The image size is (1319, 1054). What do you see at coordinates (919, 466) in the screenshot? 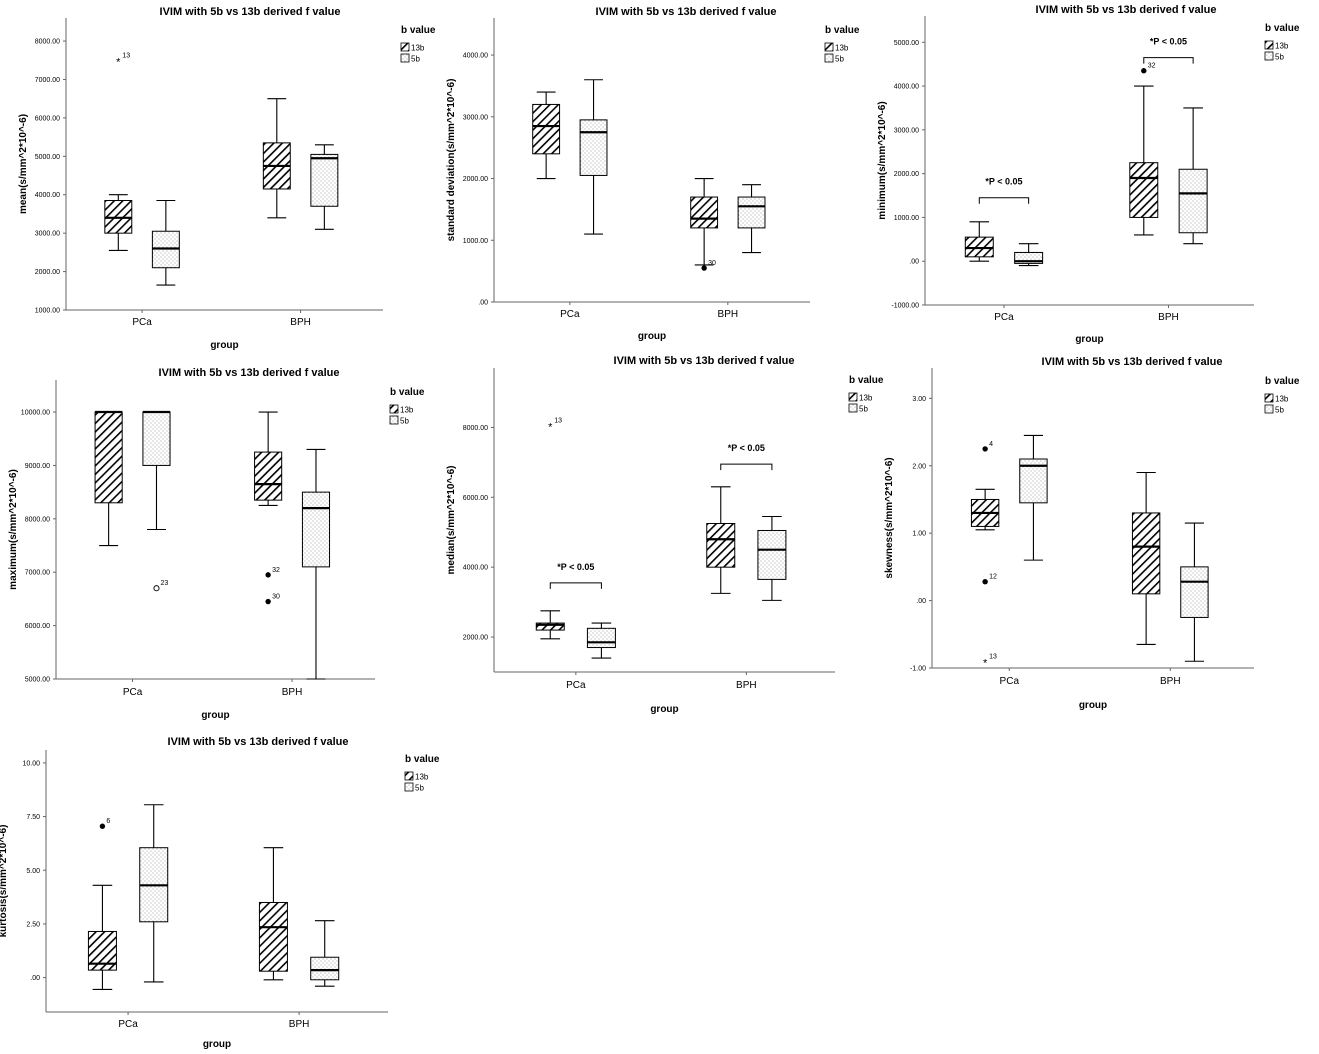
I see `y-tick-label: 2.00` at bounding box center [919, 466].